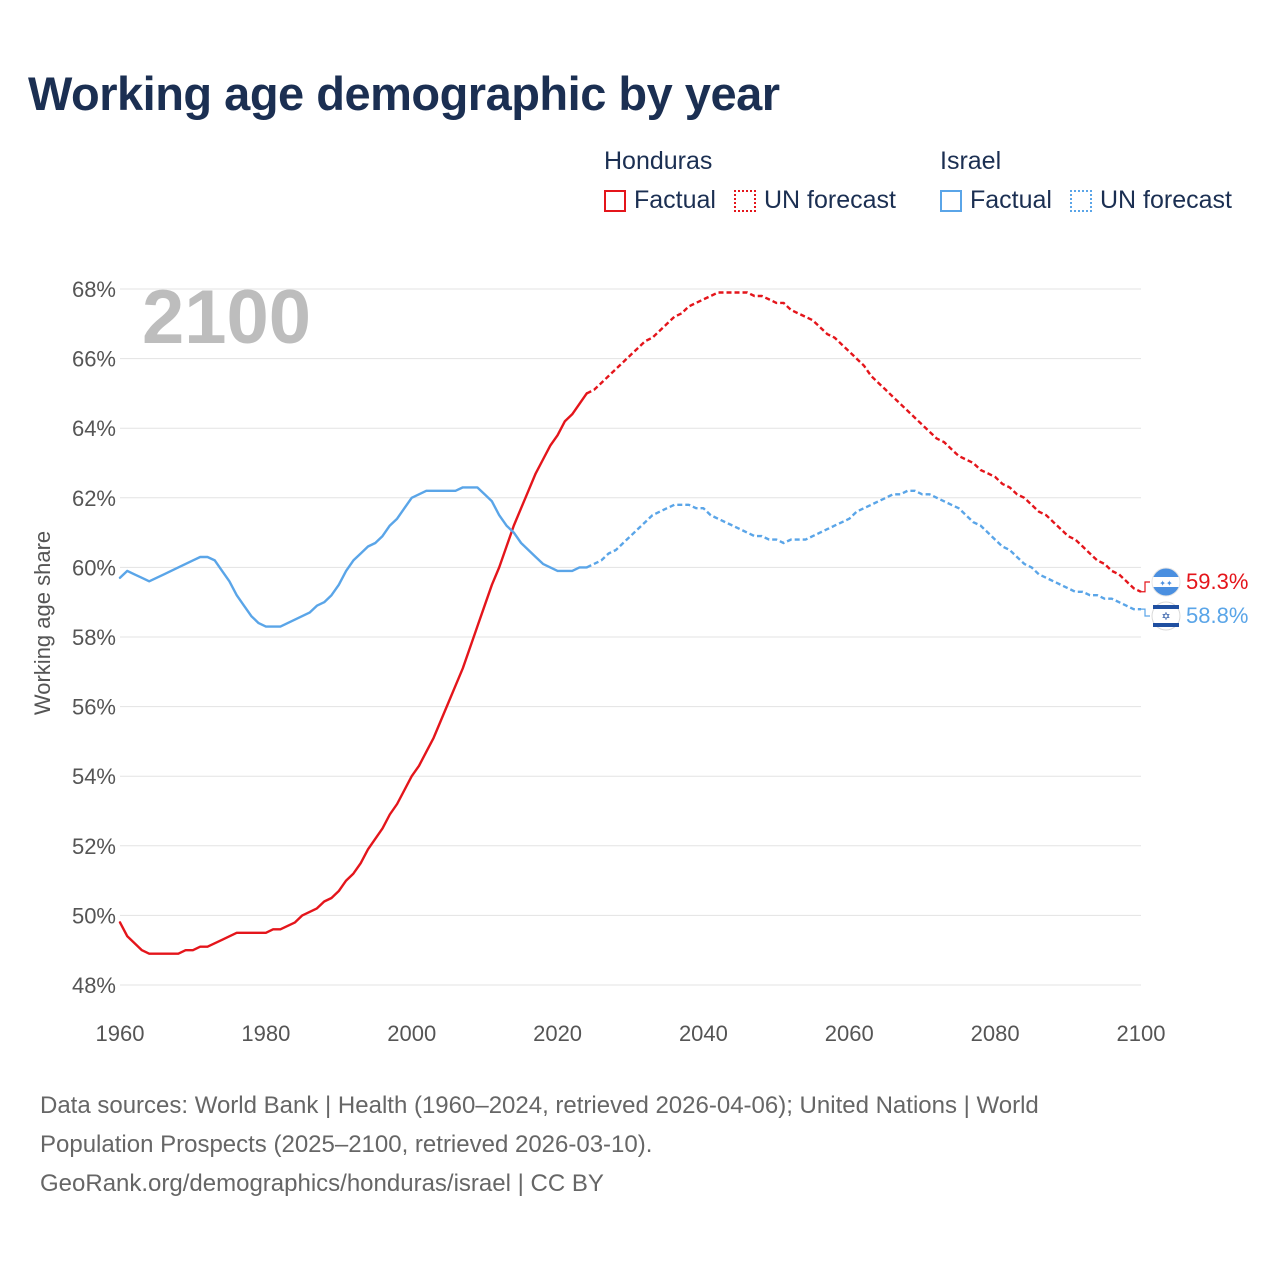 The image size is (1280, 1280). I want to click on end-labels: ✦✦ 59.3% ✡ 58.8%, so click(1199, 599).